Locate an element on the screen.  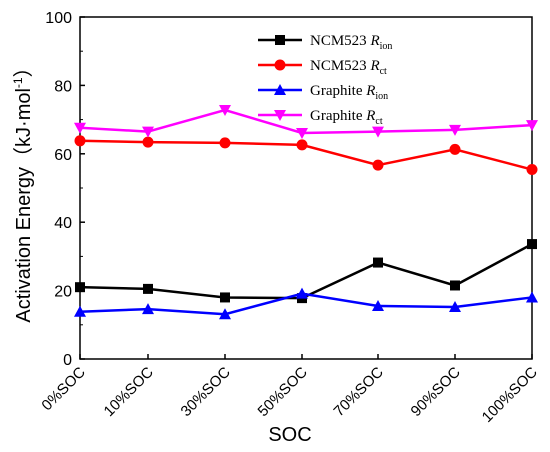
x-tick-label: 100%SOC is located at coordinates (510, 395).